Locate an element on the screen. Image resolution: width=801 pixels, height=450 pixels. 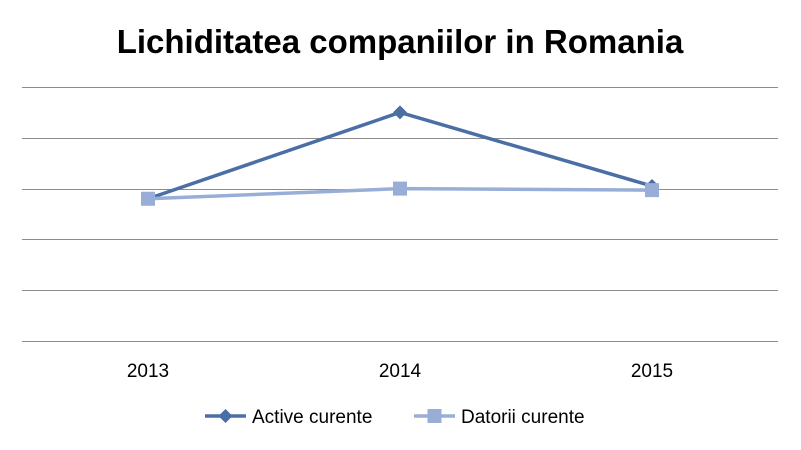
x-axis-ticks: 2013 2014 2015 is located at coordinates (400, 371).